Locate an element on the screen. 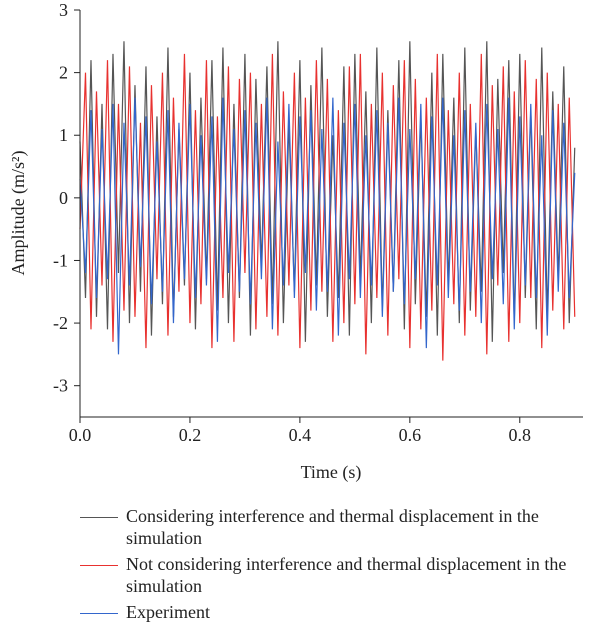 The image size is (600, 641). x-tick-label: 0.2 is located at coordinates (190, 435).